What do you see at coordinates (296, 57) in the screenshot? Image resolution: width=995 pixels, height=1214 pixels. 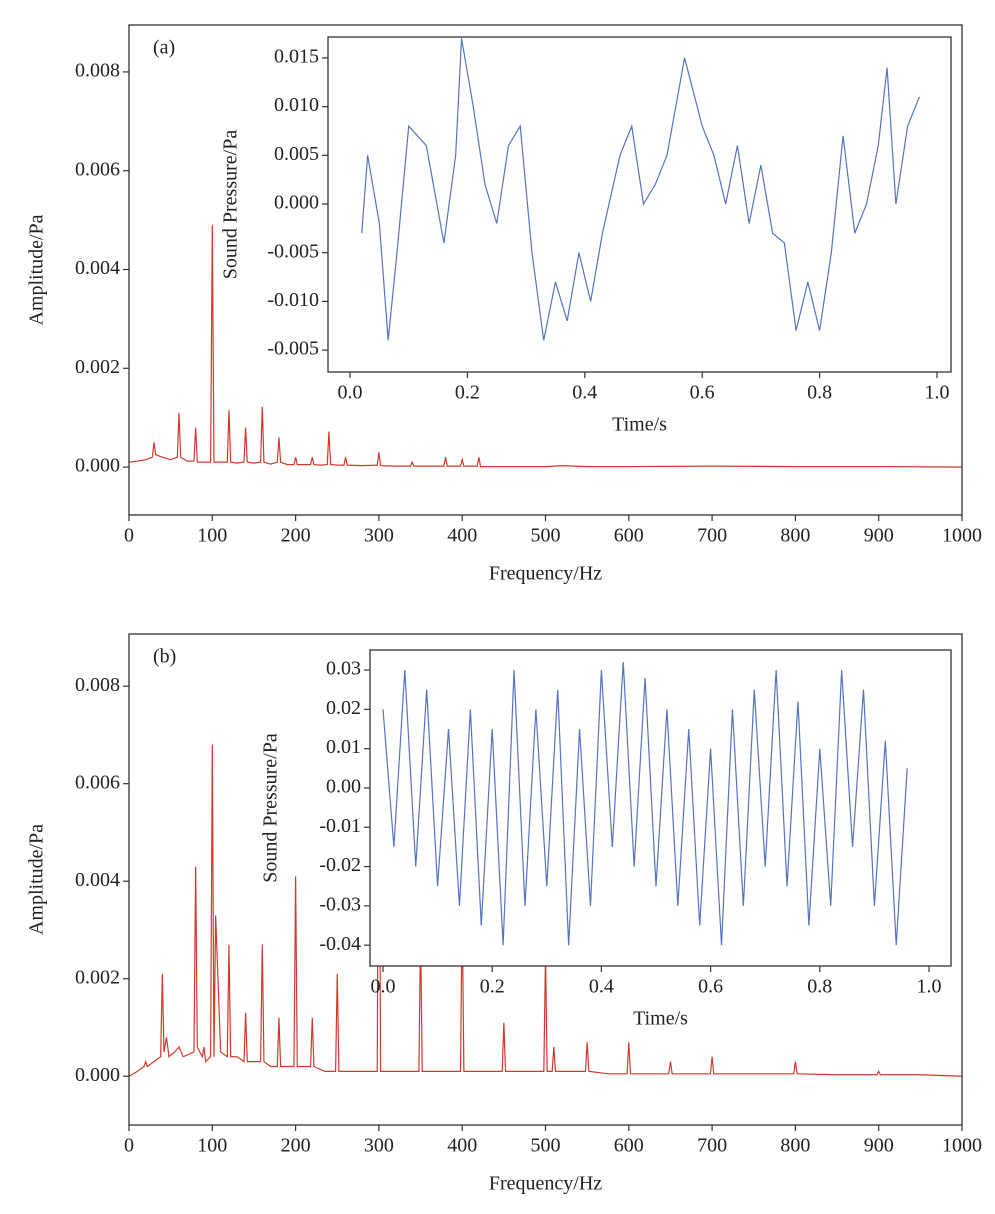 I see `y-tick-label: 0.015` at bounding box center [296, 57].